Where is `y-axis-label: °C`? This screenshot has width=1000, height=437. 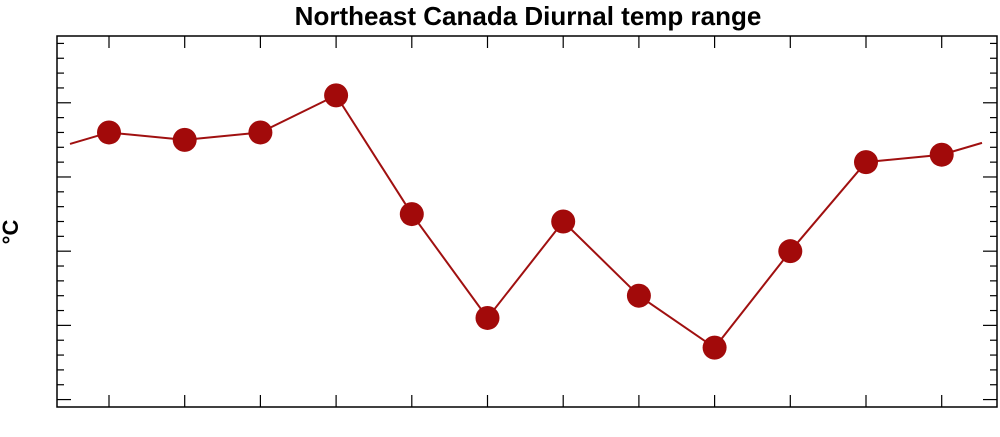 y-axis-label: °C is located at coordinates (11, 232).